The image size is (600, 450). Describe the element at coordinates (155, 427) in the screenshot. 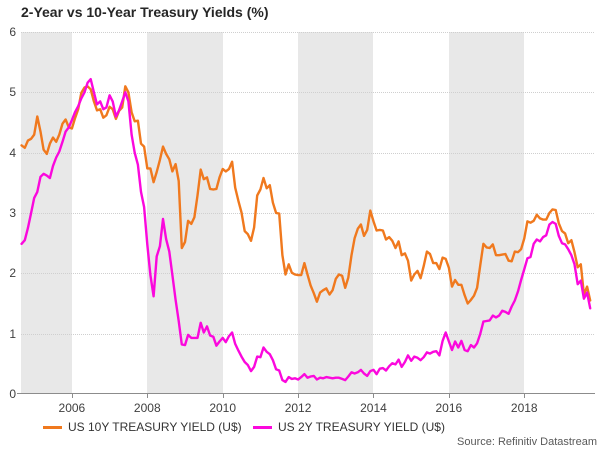

I see `legend-label-10y: US 10Y TREASURY YIELD (U$)` at that location.